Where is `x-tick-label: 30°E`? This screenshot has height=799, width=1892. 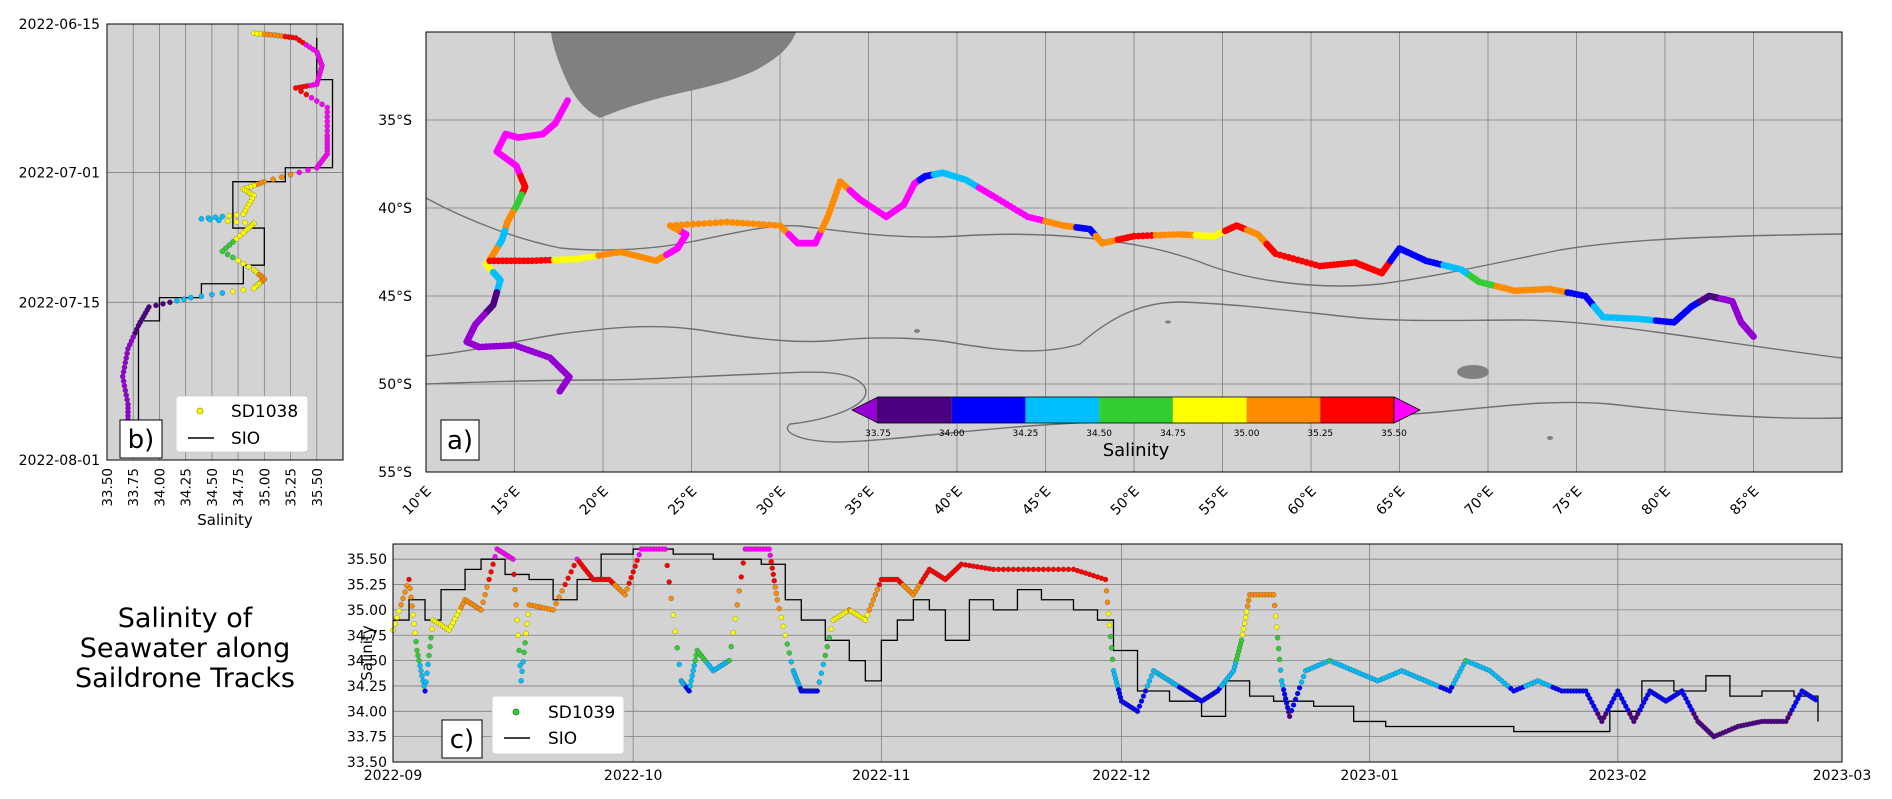
x-tick-label: 30°E is located at coordinates (771, 501).